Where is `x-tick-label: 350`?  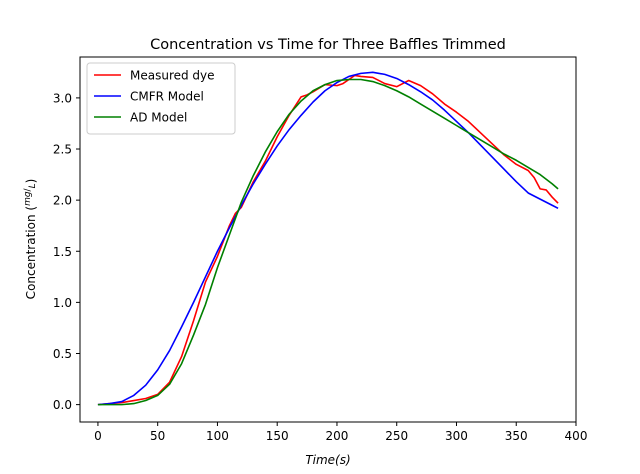
x-tick-label: 350 is located at coordinates (516, 436).